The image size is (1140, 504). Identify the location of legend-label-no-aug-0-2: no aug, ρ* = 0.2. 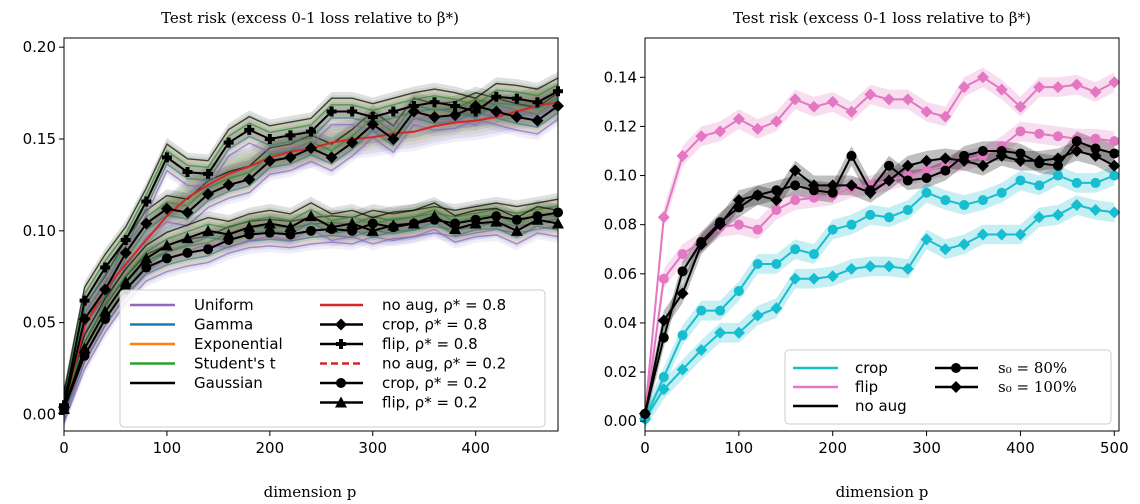
(444, 364).